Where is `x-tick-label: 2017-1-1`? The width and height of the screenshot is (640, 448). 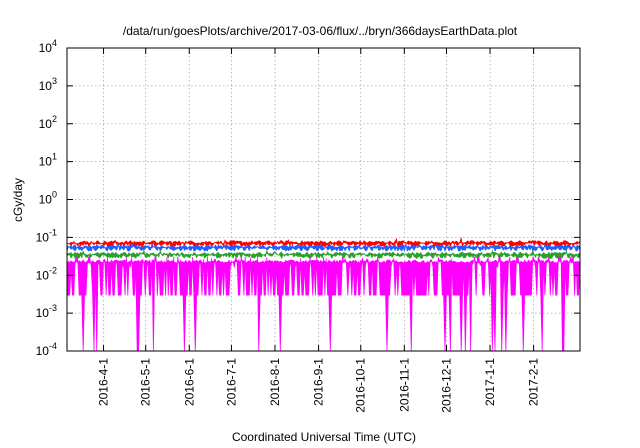
x-tick-label: 2017-1-1 is located at coordinates (490, 382).